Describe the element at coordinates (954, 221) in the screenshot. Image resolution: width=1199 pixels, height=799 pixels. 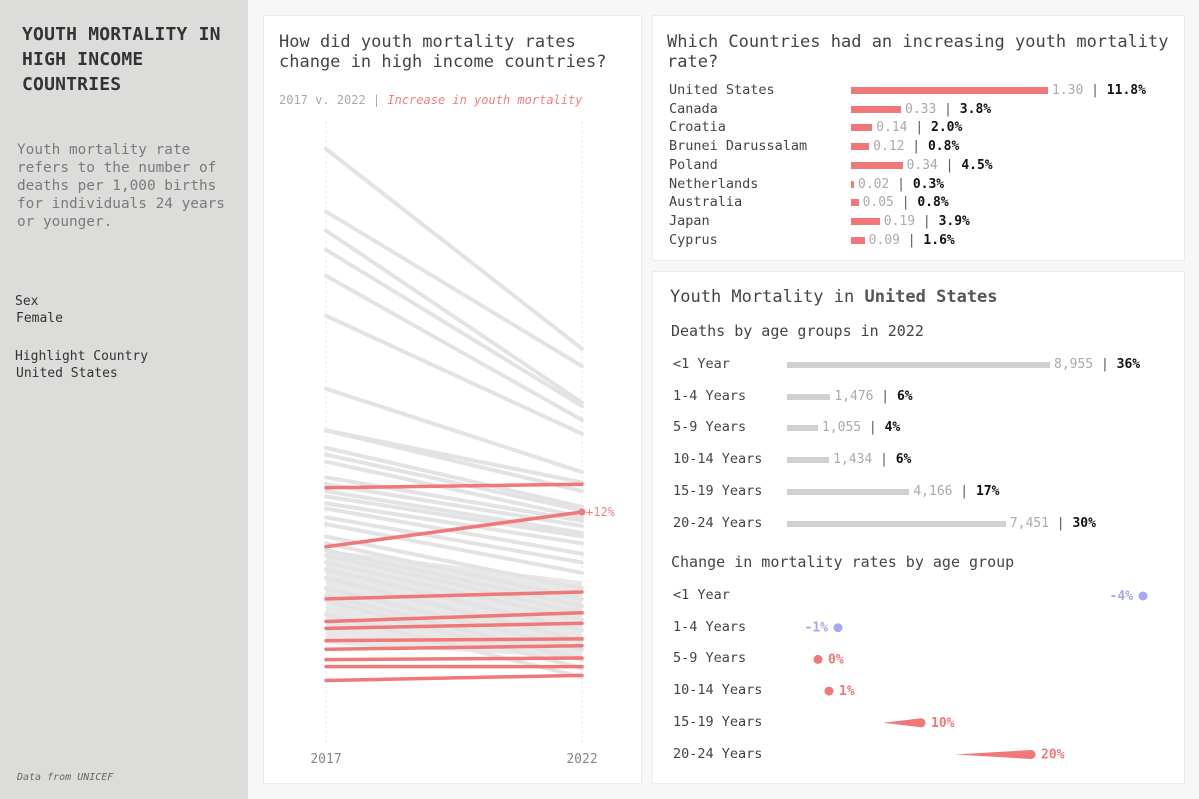
I see `country-pct-change: 3.9%` at that location.